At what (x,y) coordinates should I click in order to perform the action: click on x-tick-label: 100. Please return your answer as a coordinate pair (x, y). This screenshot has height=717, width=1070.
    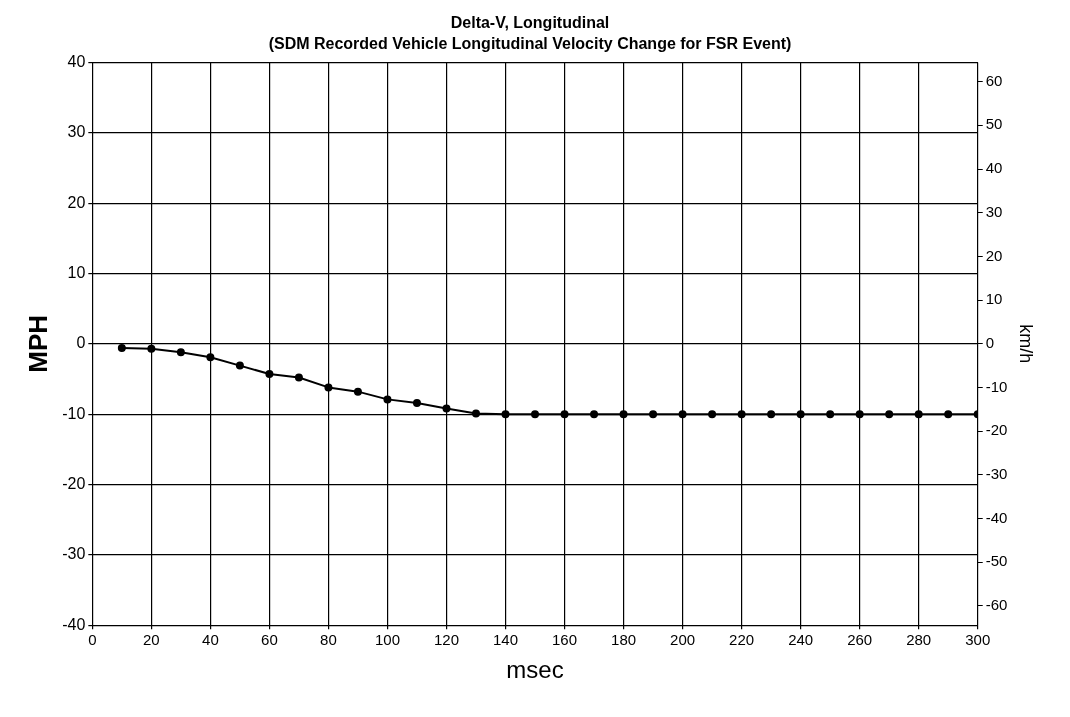
    Looking at the image, I should click on (387, 640).